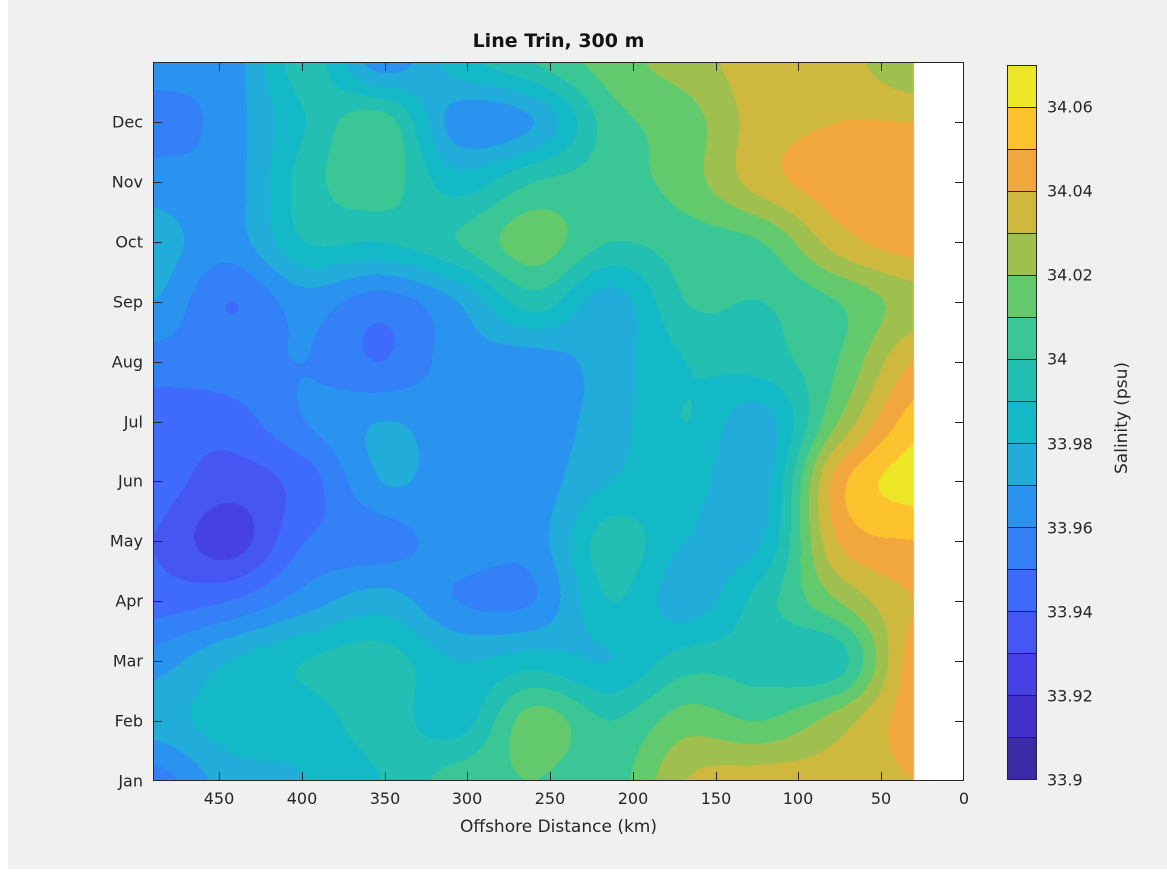 The height and width of the screenshot is (875, 1167). I want to click on plot-title: Line Trin, 300 m, so click(558, 41).